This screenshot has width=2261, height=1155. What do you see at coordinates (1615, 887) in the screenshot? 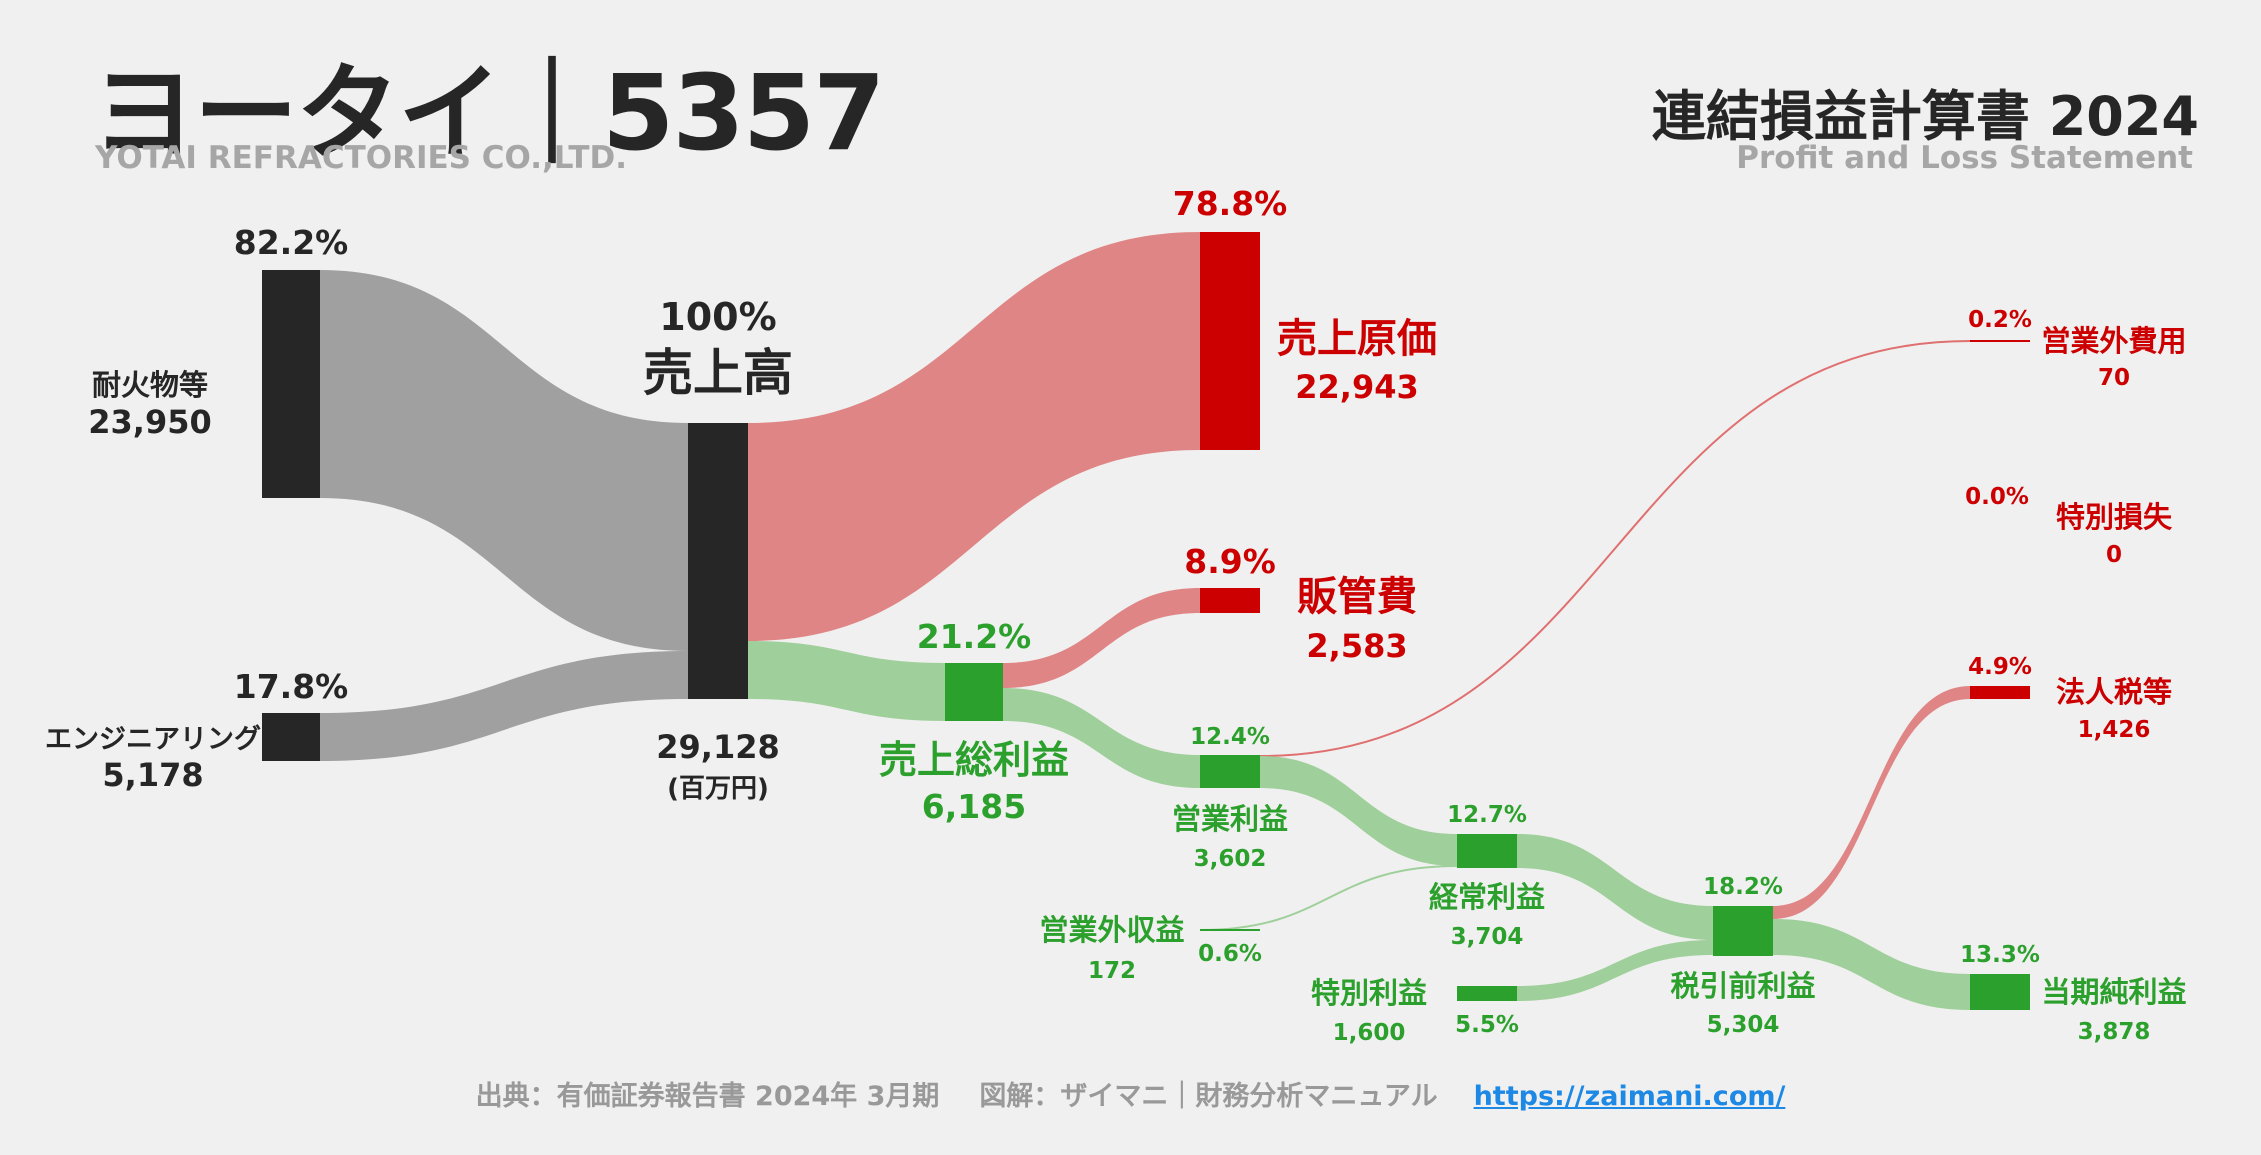
I see `flow-ordinary-profit-pretax-profit` at bounding box center [1615, 887].